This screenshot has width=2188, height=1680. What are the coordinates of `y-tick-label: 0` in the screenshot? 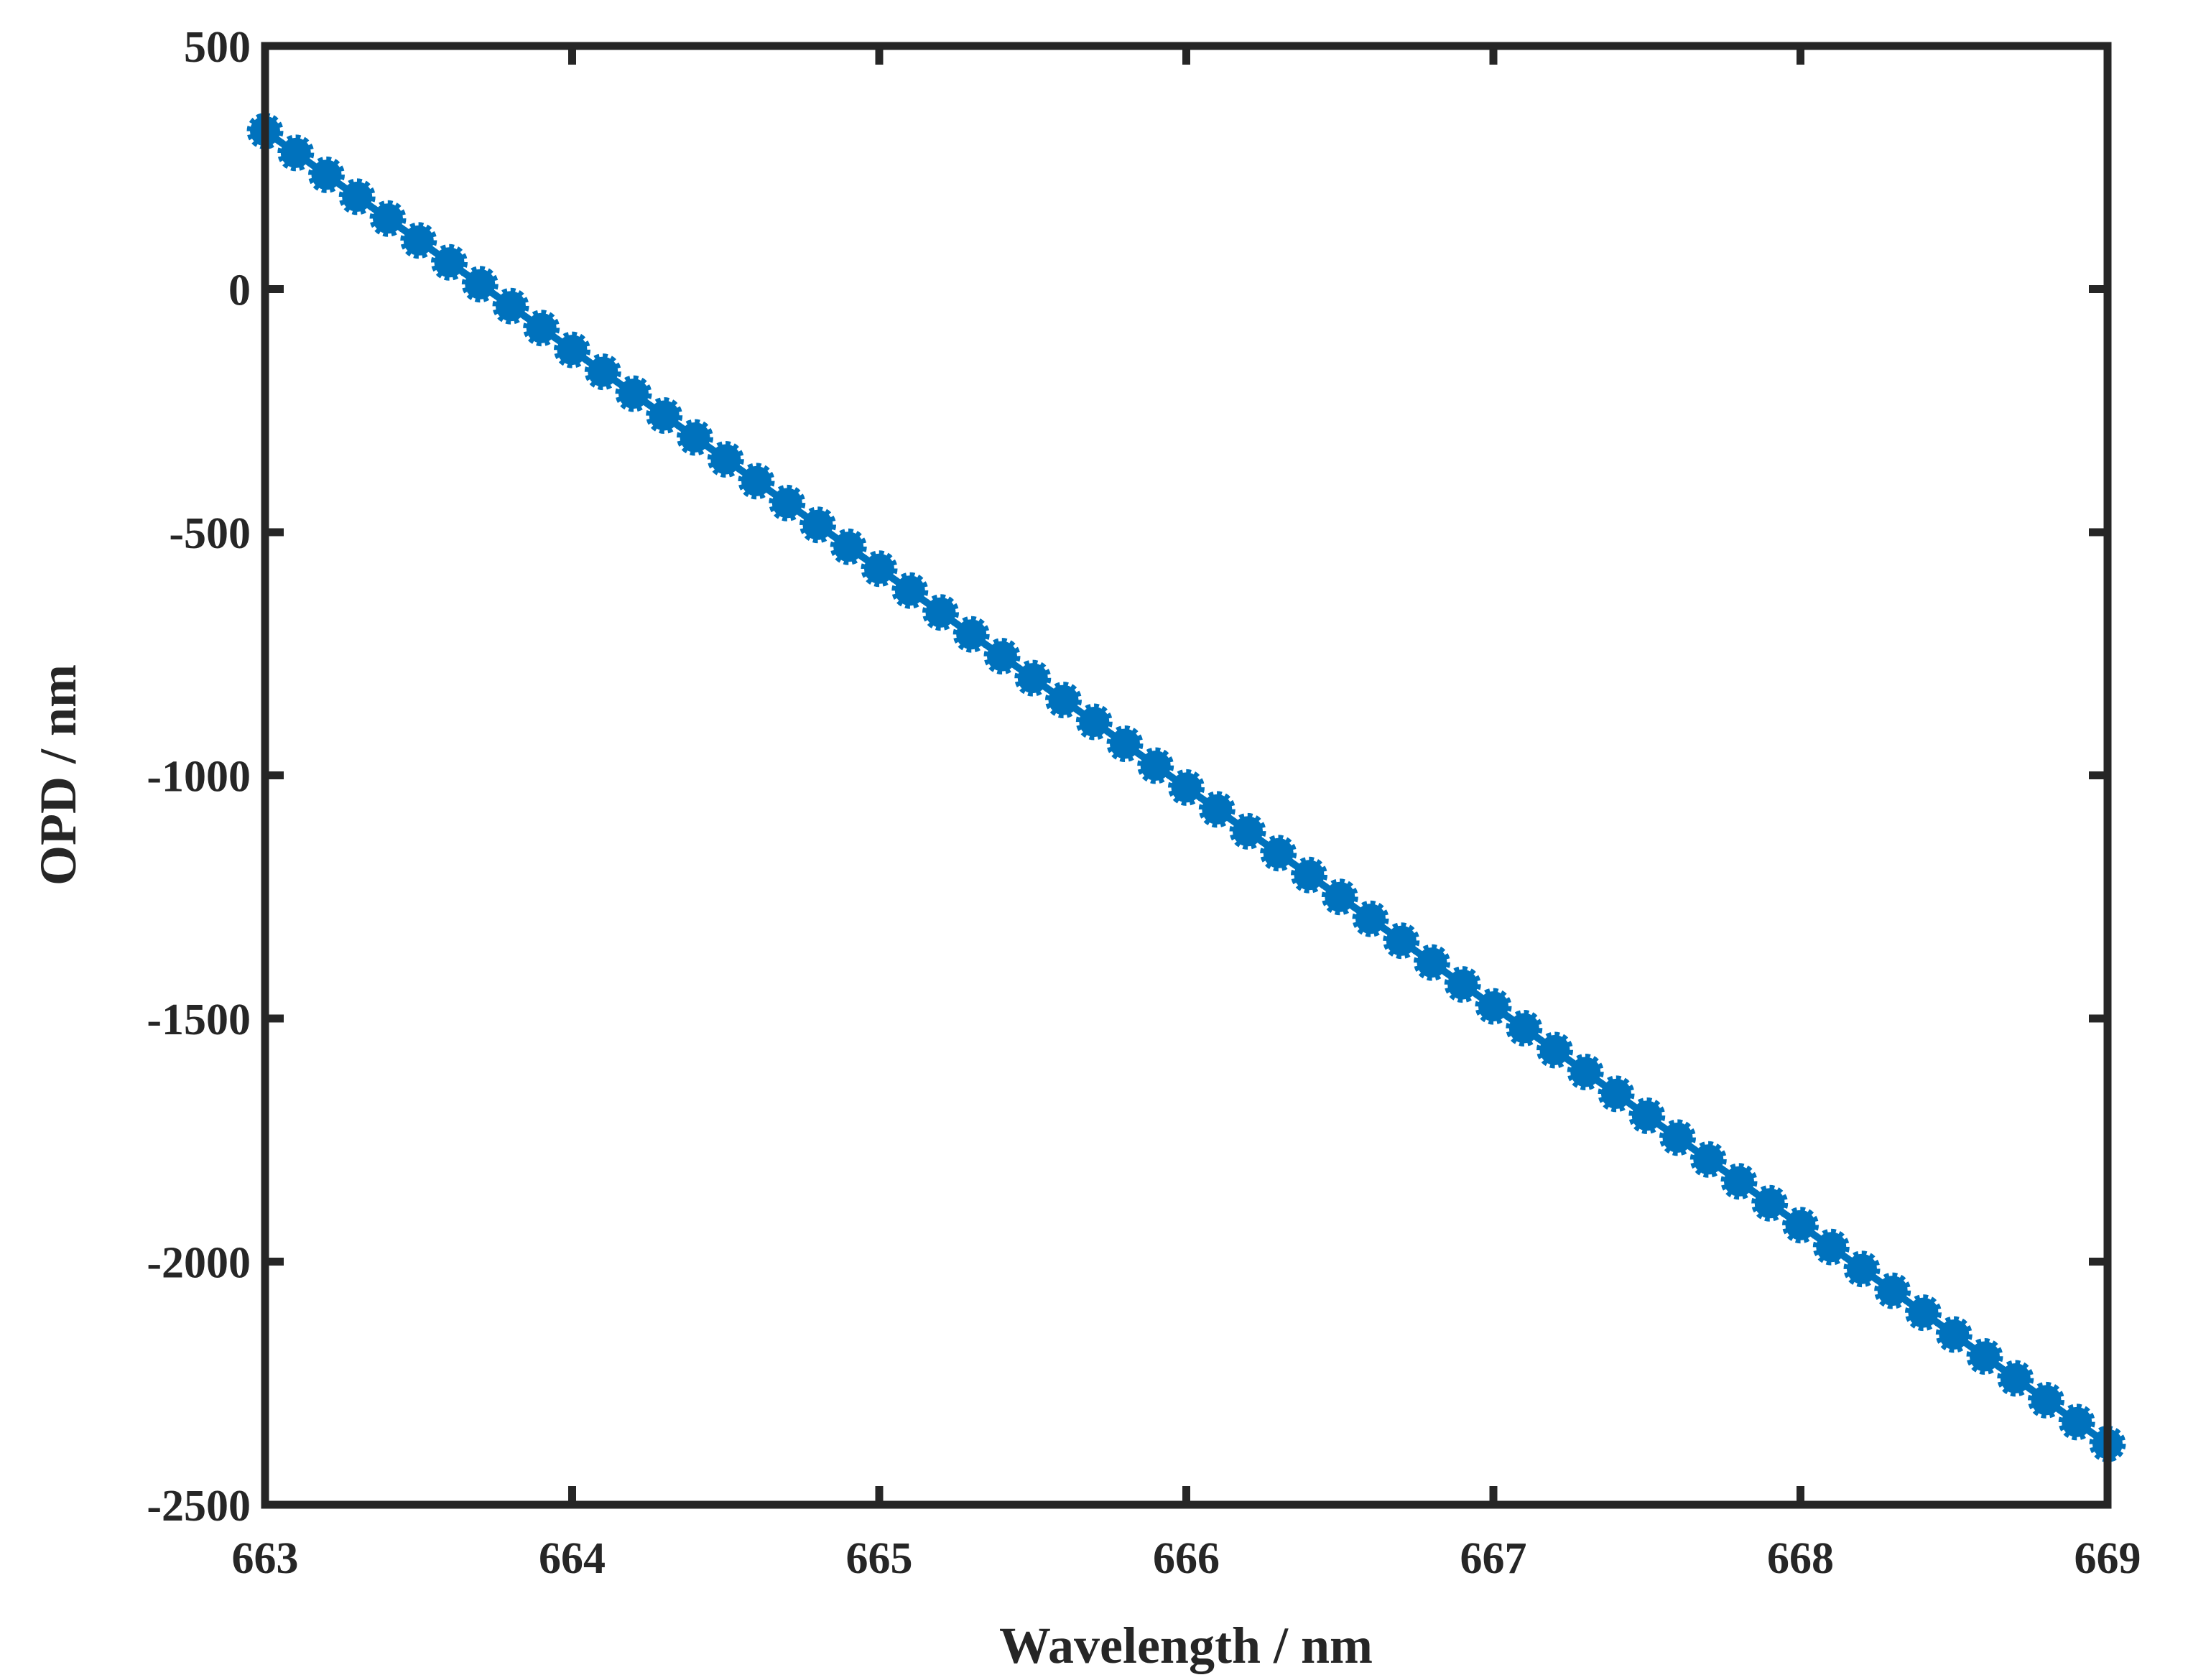 It's located at (239, 290).